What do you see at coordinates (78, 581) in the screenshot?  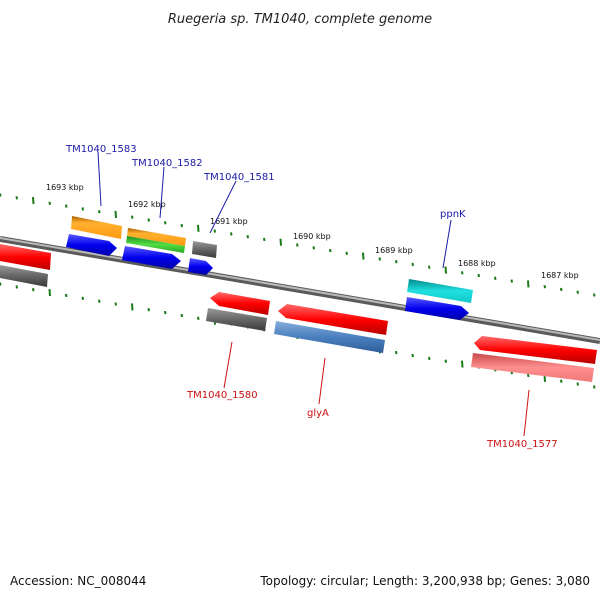 I see `accession-text: Accession: NC_008044` at bounding box center [78, 581].